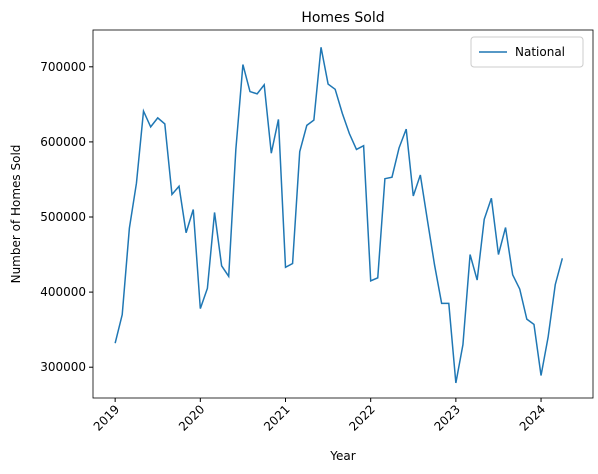 This screenshot has height=474, width=598. Describe the element at coordinates (342, 18) in the screenshot. I see `chart-title: Homes Sold` at that location.